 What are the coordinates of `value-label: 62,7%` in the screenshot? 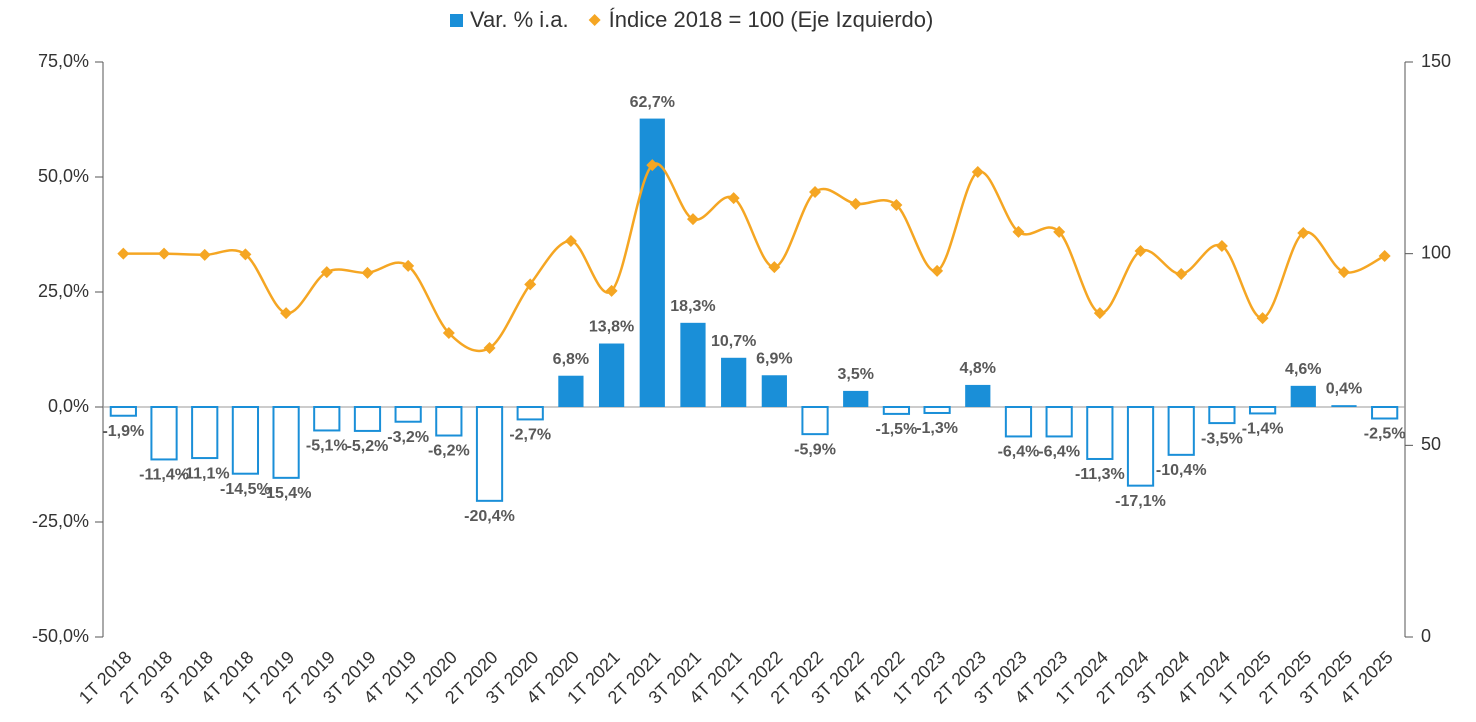 It's located at (652, 102).